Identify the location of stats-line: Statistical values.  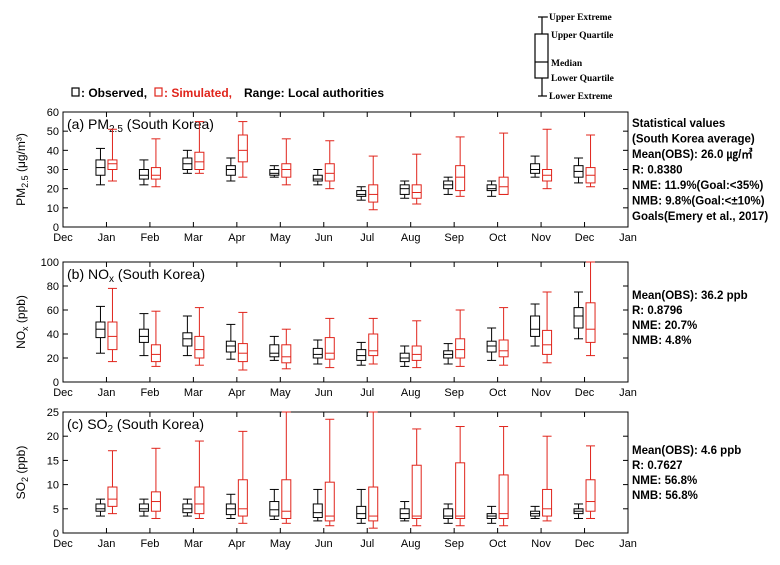
(678, 124).